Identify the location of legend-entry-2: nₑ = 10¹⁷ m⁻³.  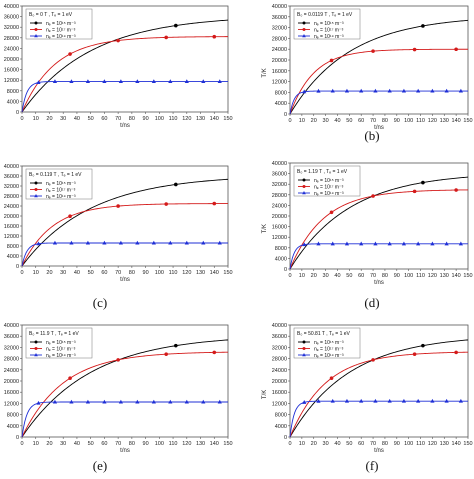
(329, 31).